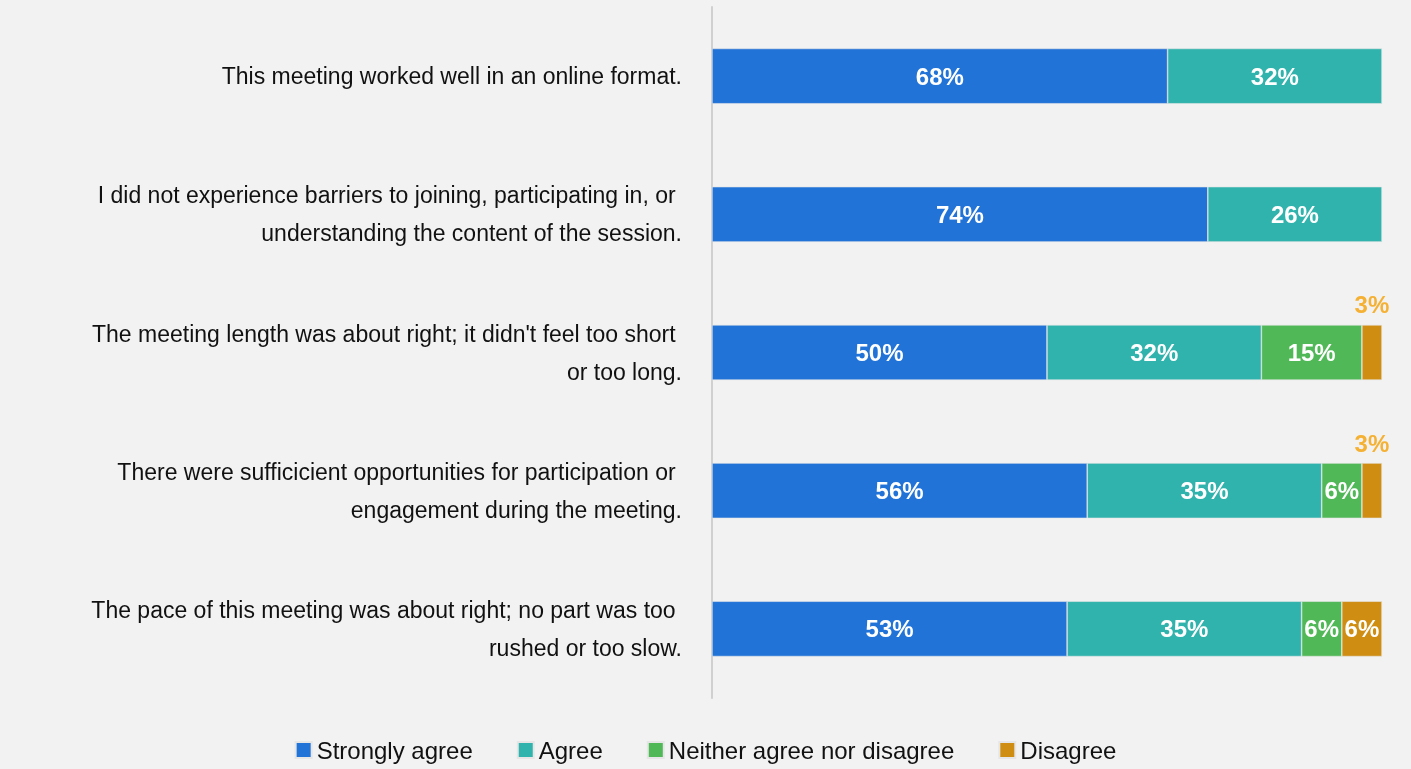 This screenshot has height=769, width=1411. Describe the element at coordinates (386, 628) in the screenshot. I see `y-tick-label: The pace of this meeting was about right; no part was too rushed or too slow.` at that location.